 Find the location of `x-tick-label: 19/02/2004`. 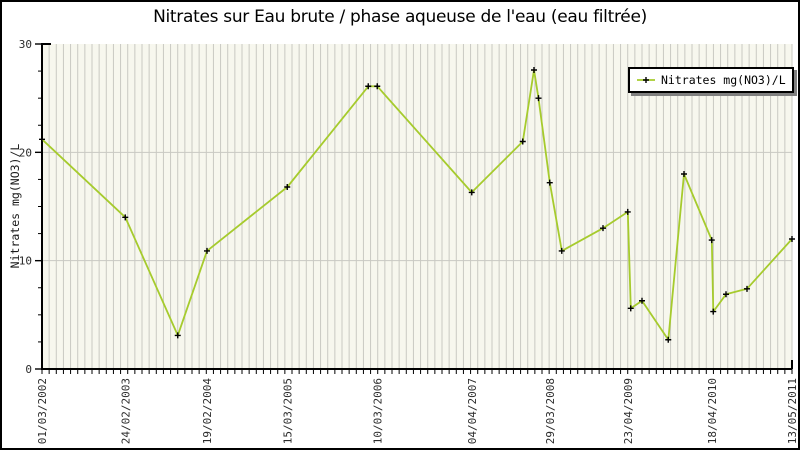

x-tick-label: 19/02/2004 is located at coordinates (207, 411).